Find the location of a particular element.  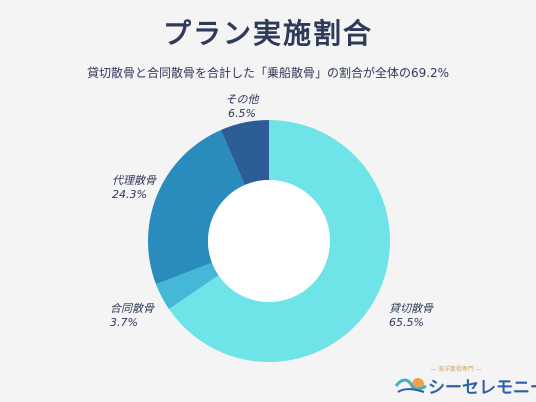

donut-hole is located at coordinates (269, 241).